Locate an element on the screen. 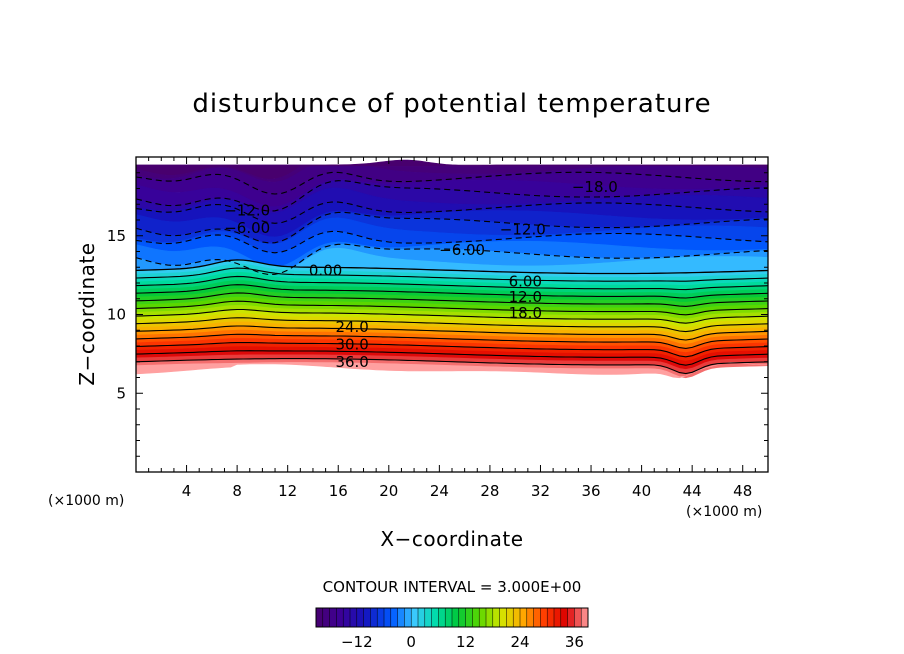 This screenshot has width=904, height=654. contour-label: −18.0 is located at coordinates (595, 187).